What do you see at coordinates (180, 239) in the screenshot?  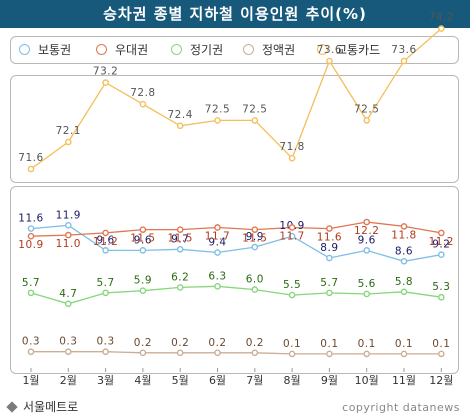 I see `data-label: 9.7` at bounding box center [180, 239].